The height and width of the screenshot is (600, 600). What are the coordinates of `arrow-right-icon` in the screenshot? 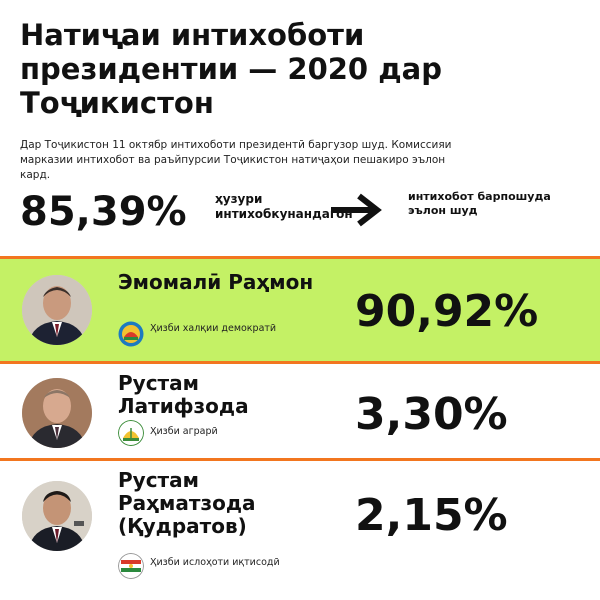 It's located at (356, 210).